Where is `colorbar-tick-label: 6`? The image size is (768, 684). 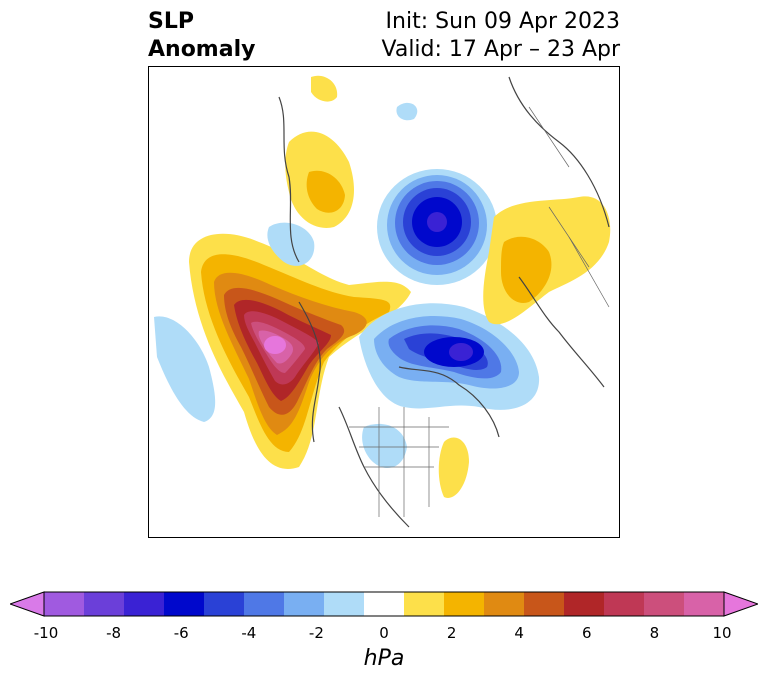 colorbar-tick-label: 6 is located at coordinates (587, 633).